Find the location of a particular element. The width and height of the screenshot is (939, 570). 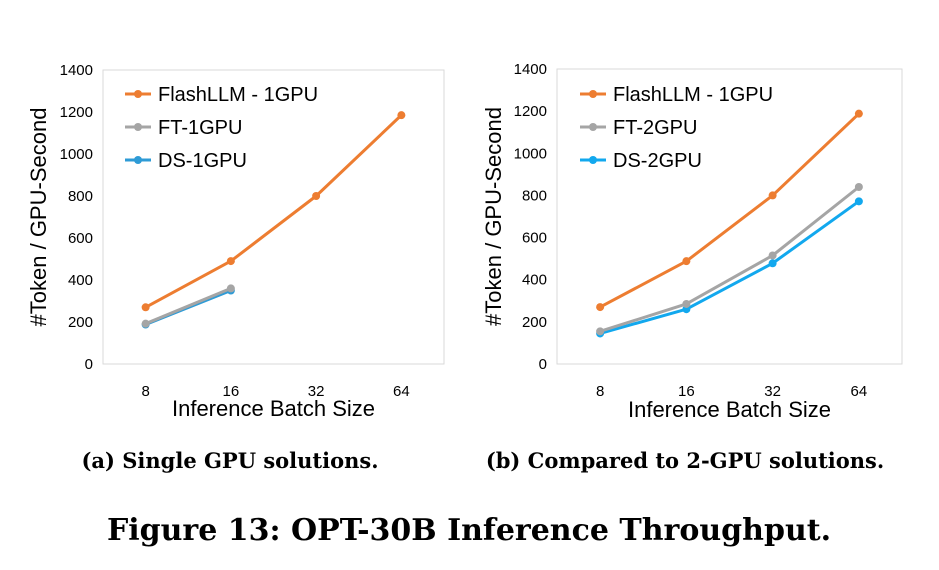

legend-label: FT-1GPU is located at coordinates (200, 128).